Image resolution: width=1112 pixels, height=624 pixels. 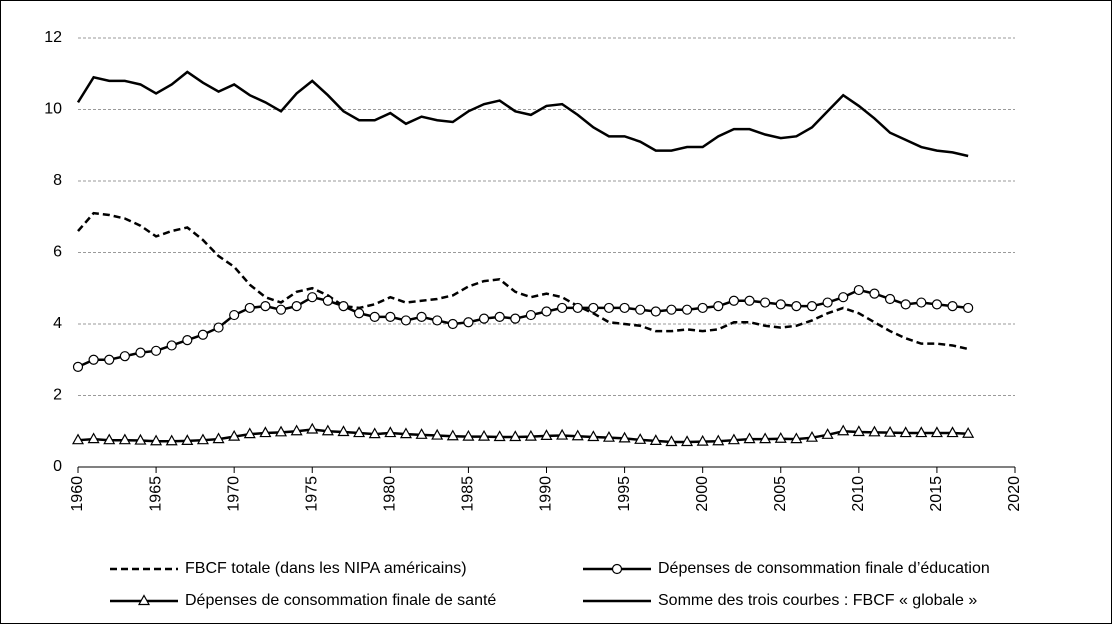 I want to click on y-tick-label: 10, so click(x=53, y=109).